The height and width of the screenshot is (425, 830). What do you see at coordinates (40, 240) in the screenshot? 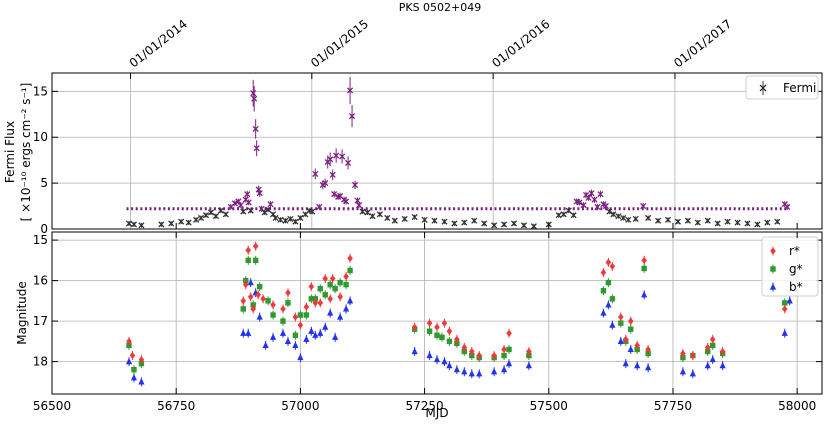
I see `optical-ytick-label: 15` at bounding box center [40, 240].